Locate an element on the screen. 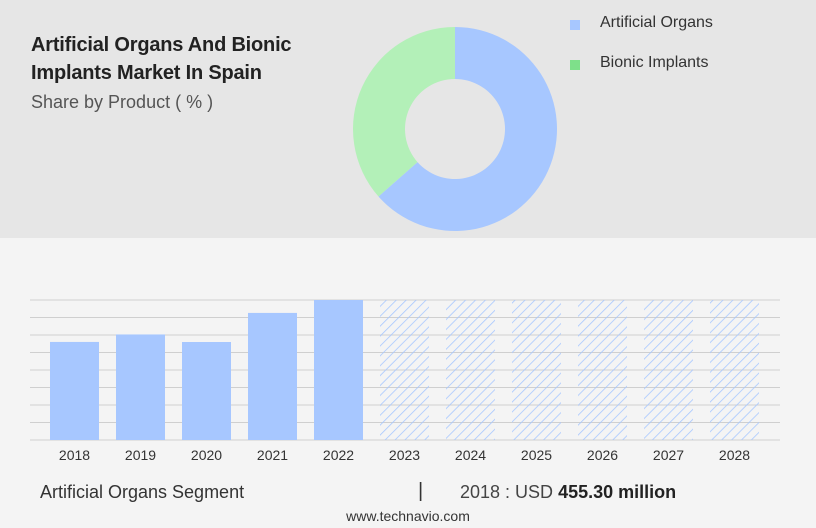  source-link: www.technavio.com is located at coordinates (408, 516).